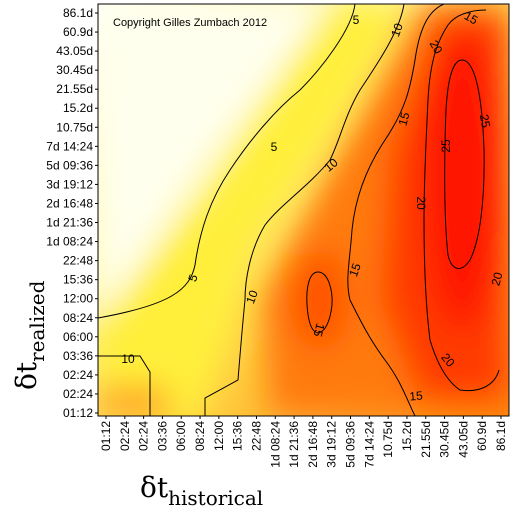  Describe the element at coordinates (256, 436) in the screenshot. I see `x-tick-label: 22:48` at that location.